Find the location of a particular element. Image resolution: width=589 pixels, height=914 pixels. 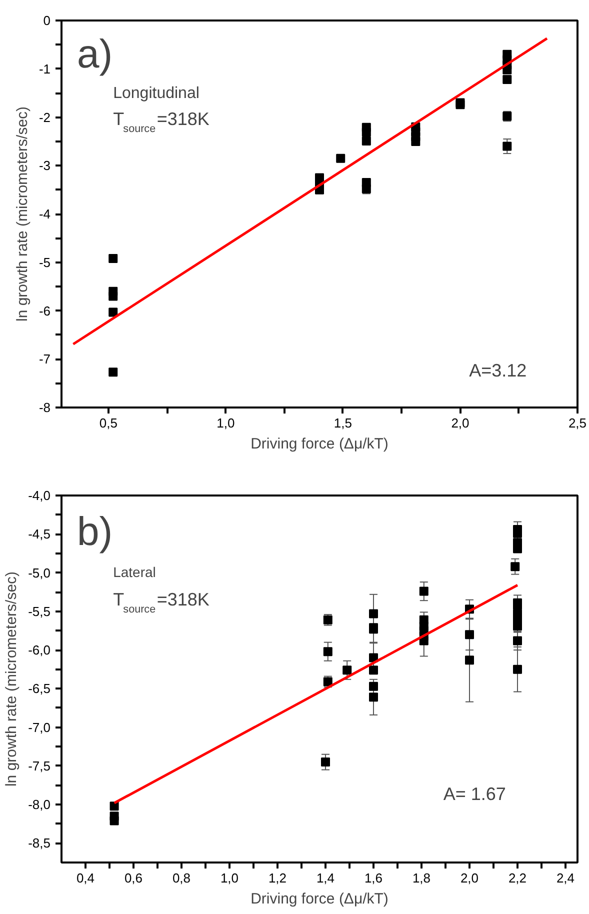

x-tick-label: 0,4 is located at coordinates (85, 878).